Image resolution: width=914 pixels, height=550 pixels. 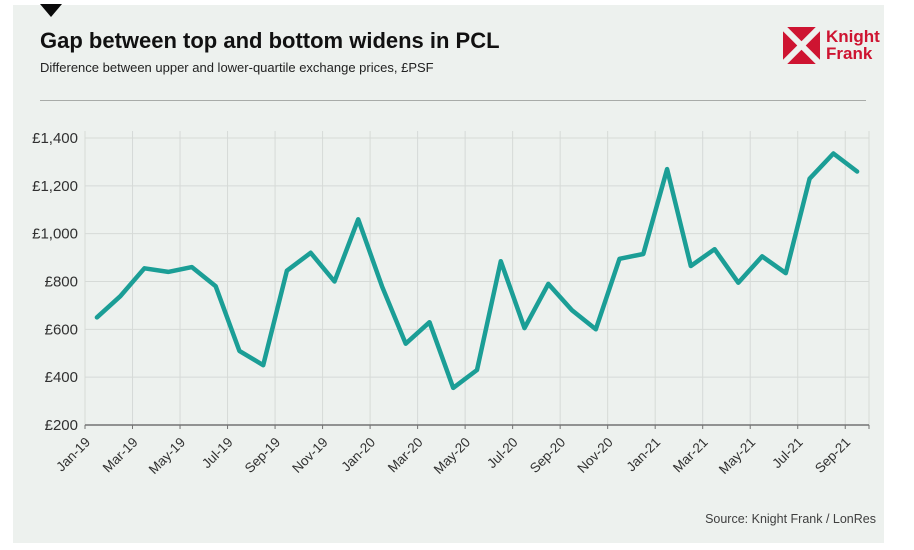 I want to click on x-tick-label: Jan-20, so click(x=358, y=455).